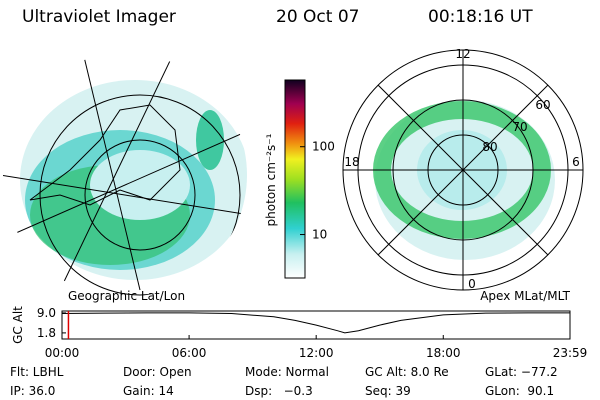 The width and height of the screenshot is (600, 400). Describe the element at coordinates (126, 296) in the screenshot. I see `left-label: Geographic Lat/Lon` at that location.